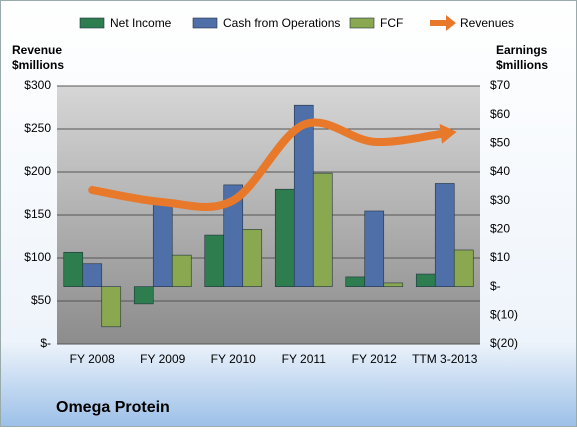 The width and height of the screenshot is (577, 432). What do you see at coordinates (500, 114) in the screenshot?
I see `y2-tick-label: $60` at bounding box center [500, 114].